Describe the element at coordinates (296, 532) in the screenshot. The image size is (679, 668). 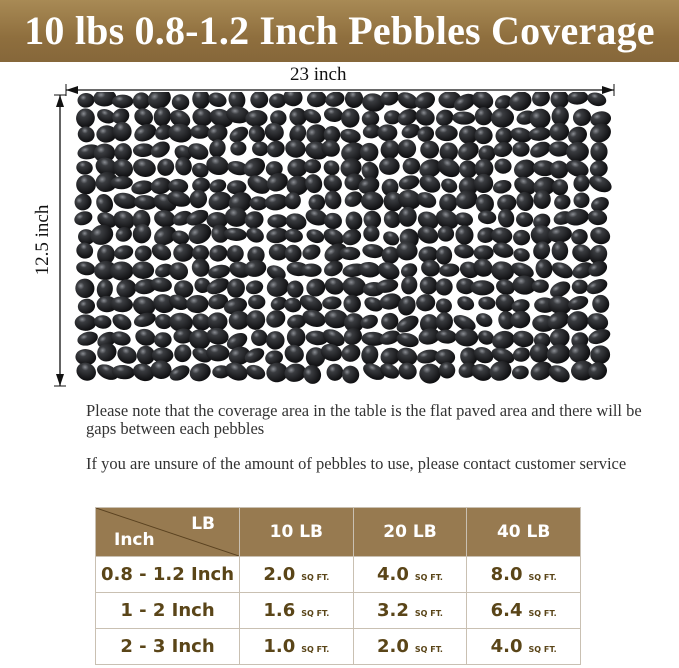
I see `column-header: 10 LB` at that location.